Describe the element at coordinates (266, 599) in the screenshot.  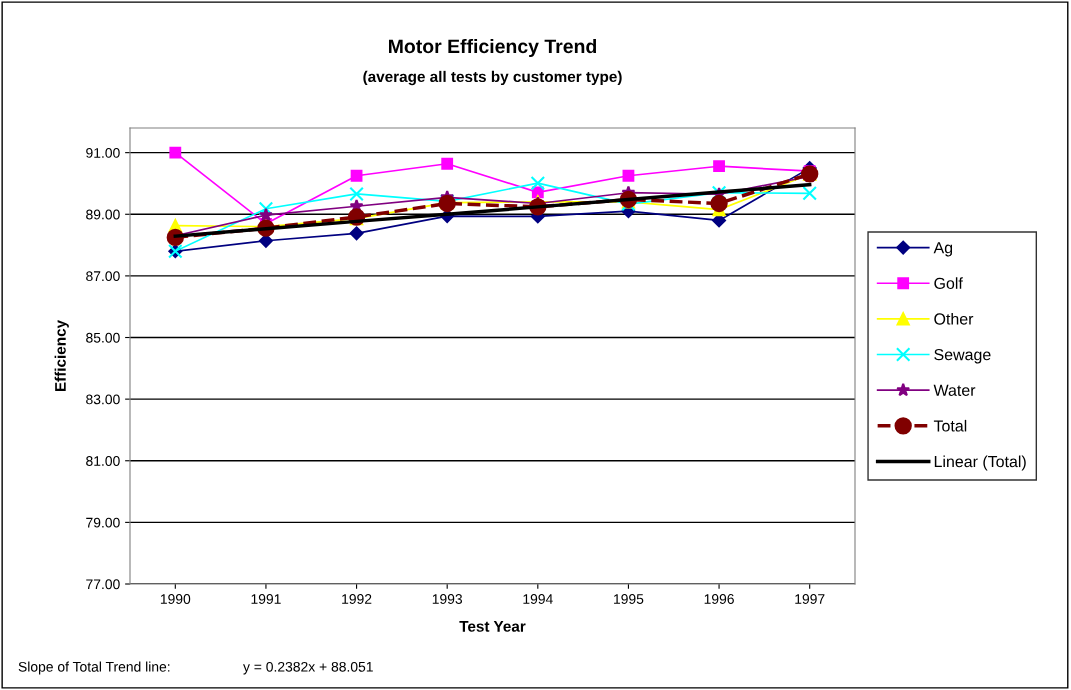
I see `x-tick-label: 1991` at that location.